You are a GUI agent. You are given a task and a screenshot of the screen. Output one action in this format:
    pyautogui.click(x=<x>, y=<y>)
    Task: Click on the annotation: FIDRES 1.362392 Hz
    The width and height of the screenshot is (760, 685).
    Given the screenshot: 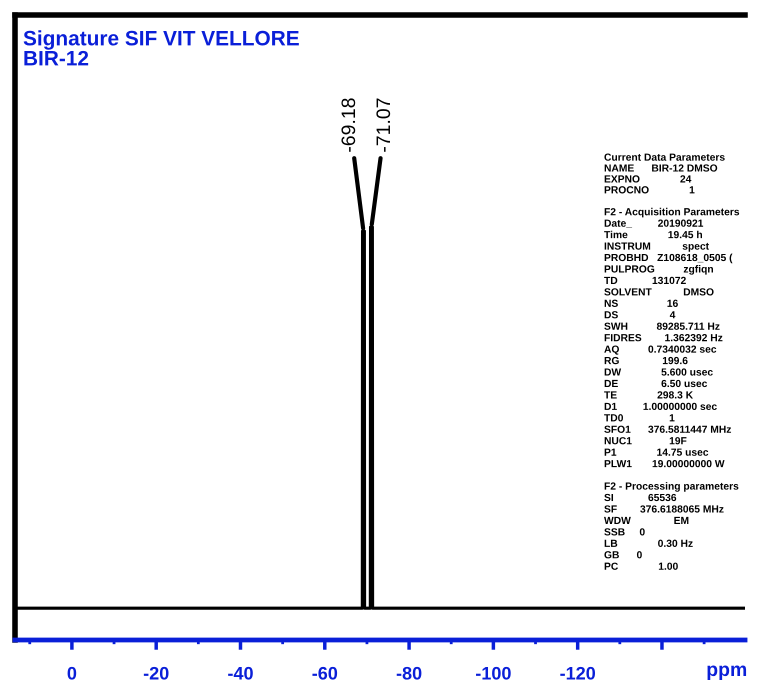 What is the action you would take?
    pyautogui.click(x=663, y=338)
    